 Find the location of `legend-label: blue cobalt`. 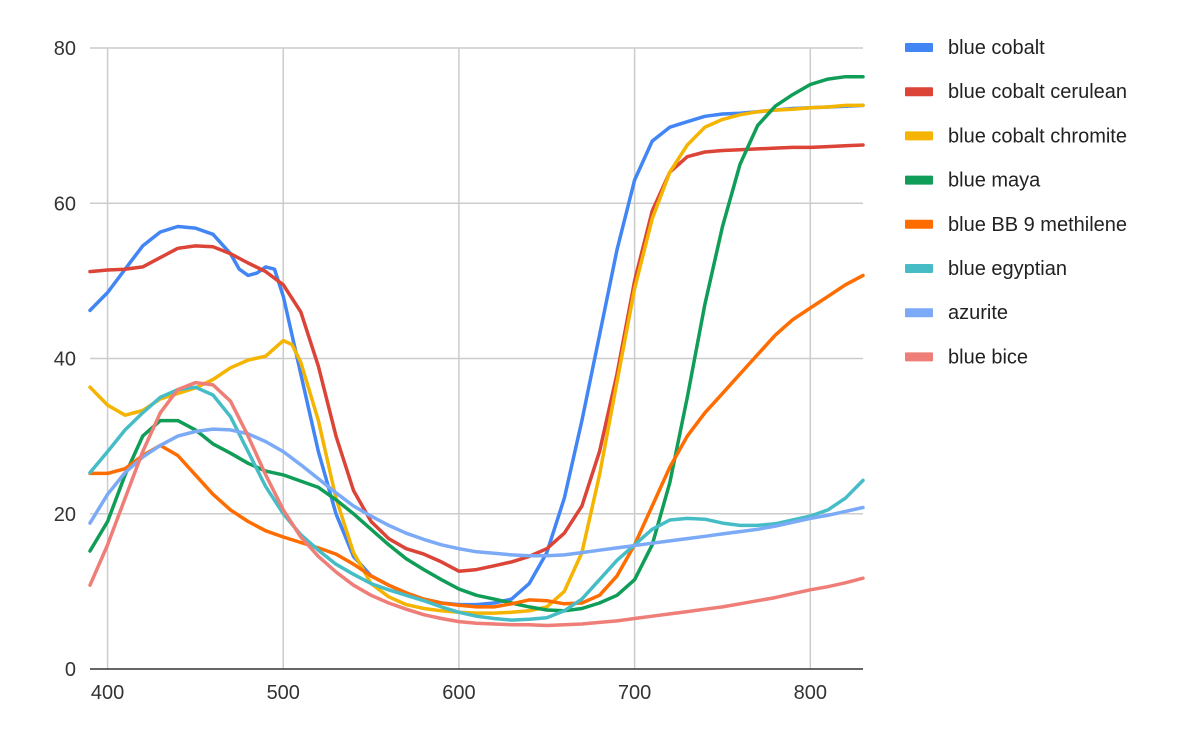

legend-label: blue cobalt is located at coordinates (996, 48).